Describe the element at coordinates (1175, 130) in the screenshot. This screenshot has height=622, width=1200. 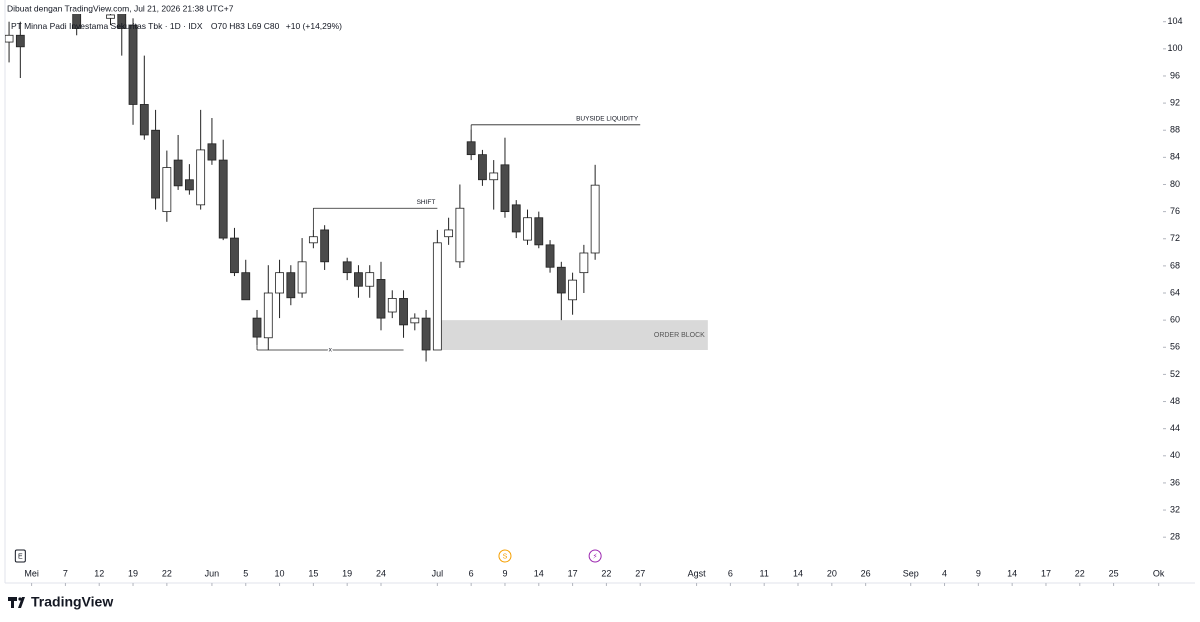
I see `y-tick-label: 88` at that location.